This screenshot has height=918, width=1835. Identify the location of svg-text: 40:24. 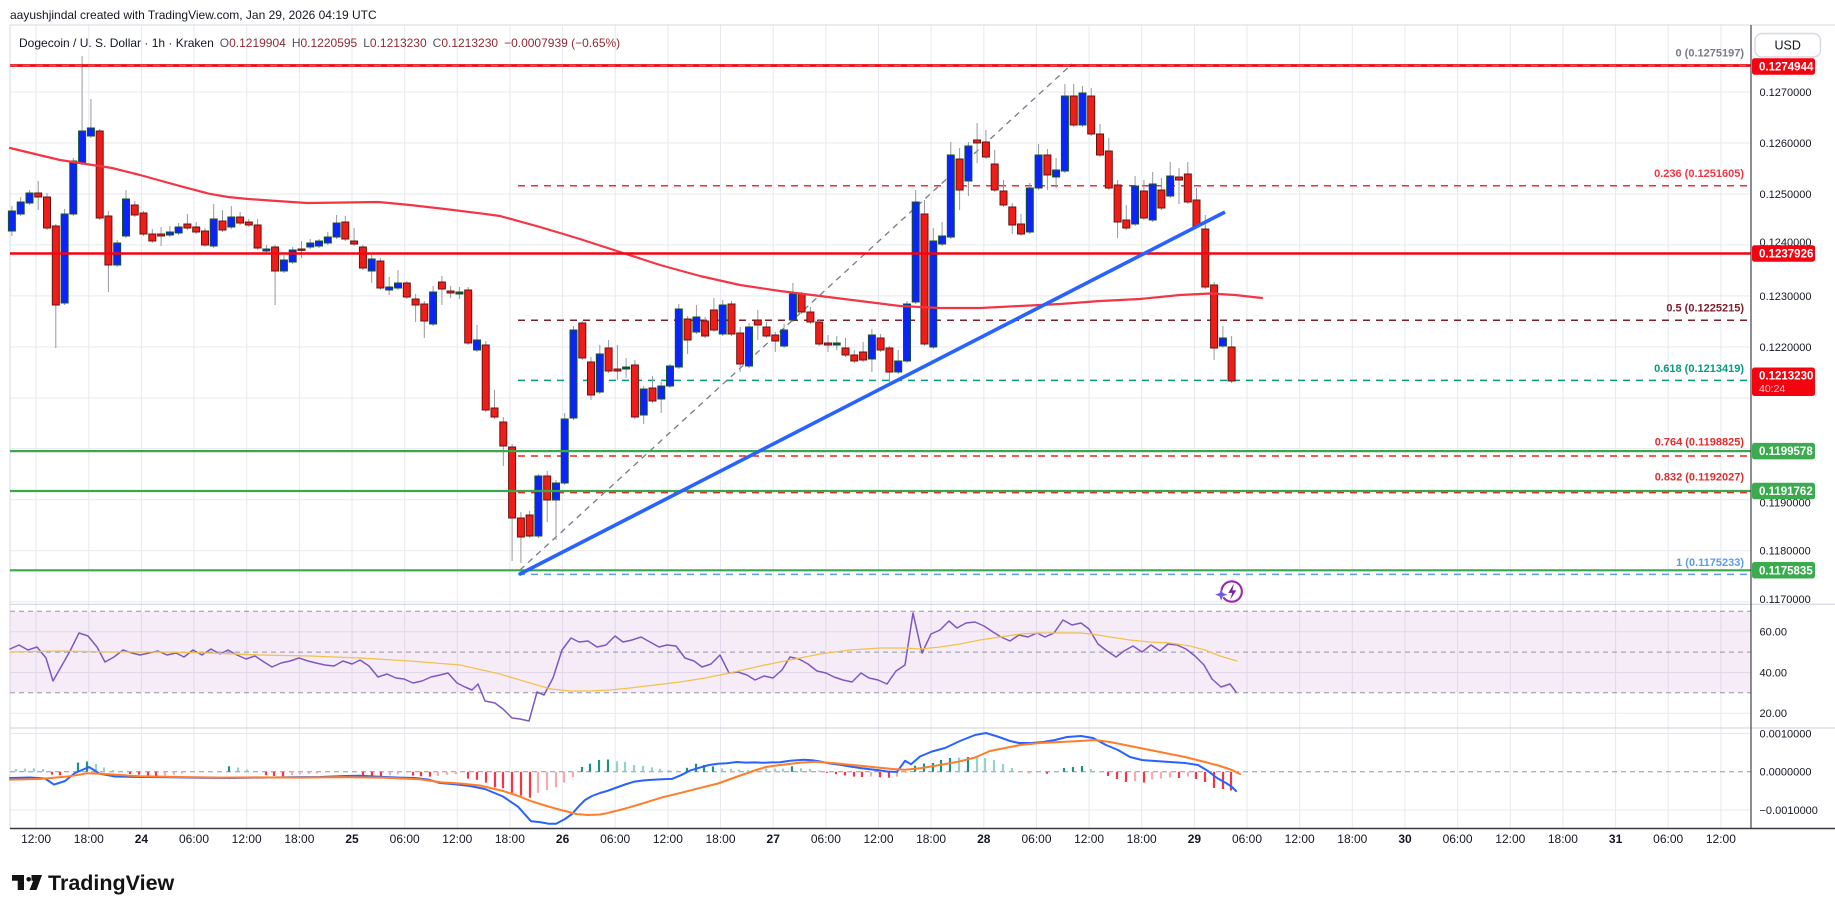
(1772, 389).